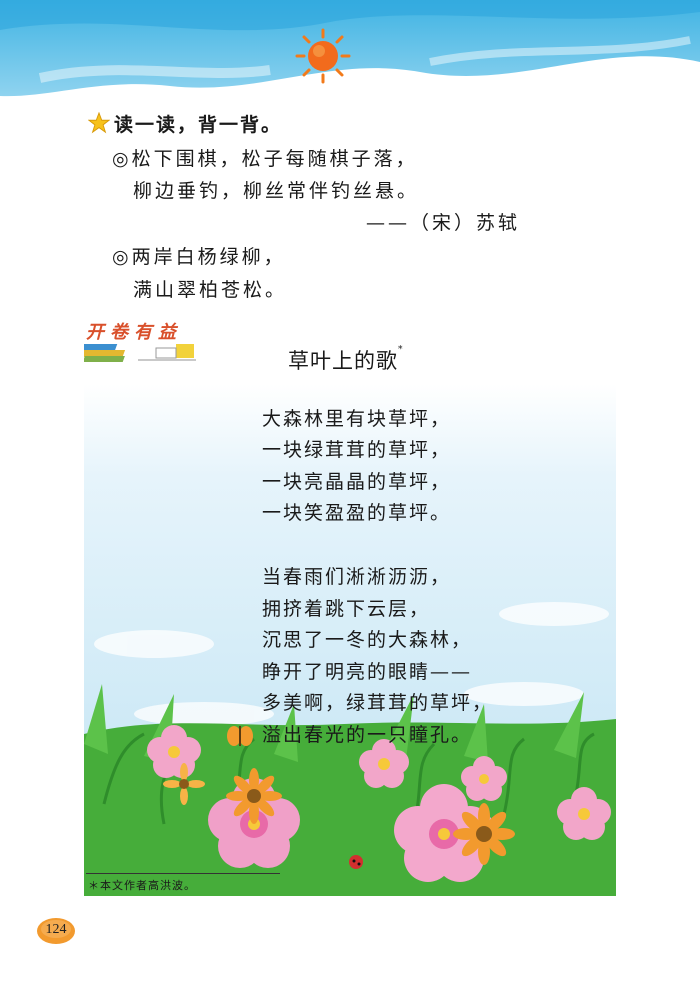 This screenshot has width=700, height=1000. I want to click on poem-title-text: 草叶上的歌, so click(343, 361).